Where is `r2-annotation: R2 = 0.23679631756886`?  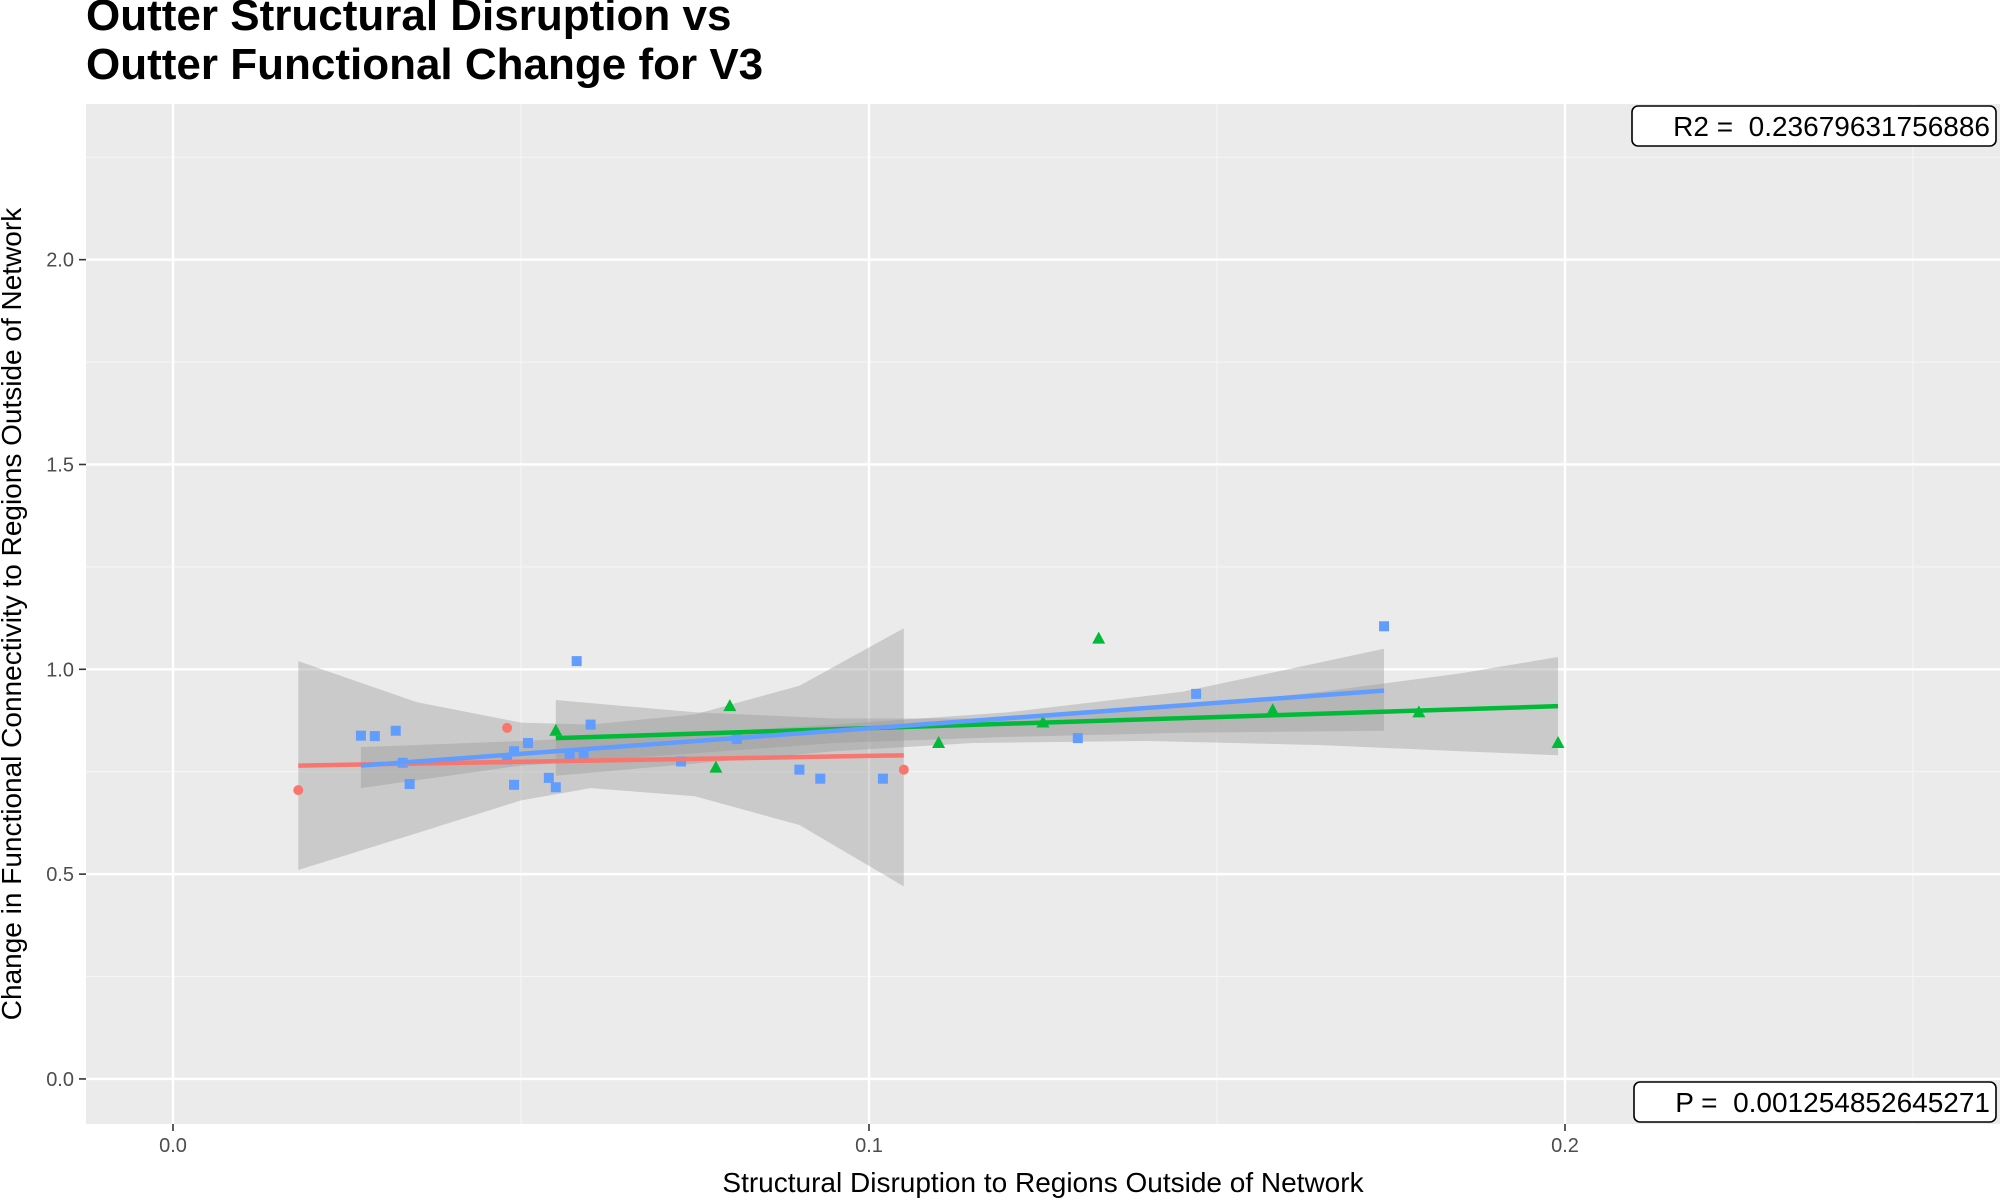 r2-annotation: R2 = 0.23679631756886 is located at coordinates (1814, 126).